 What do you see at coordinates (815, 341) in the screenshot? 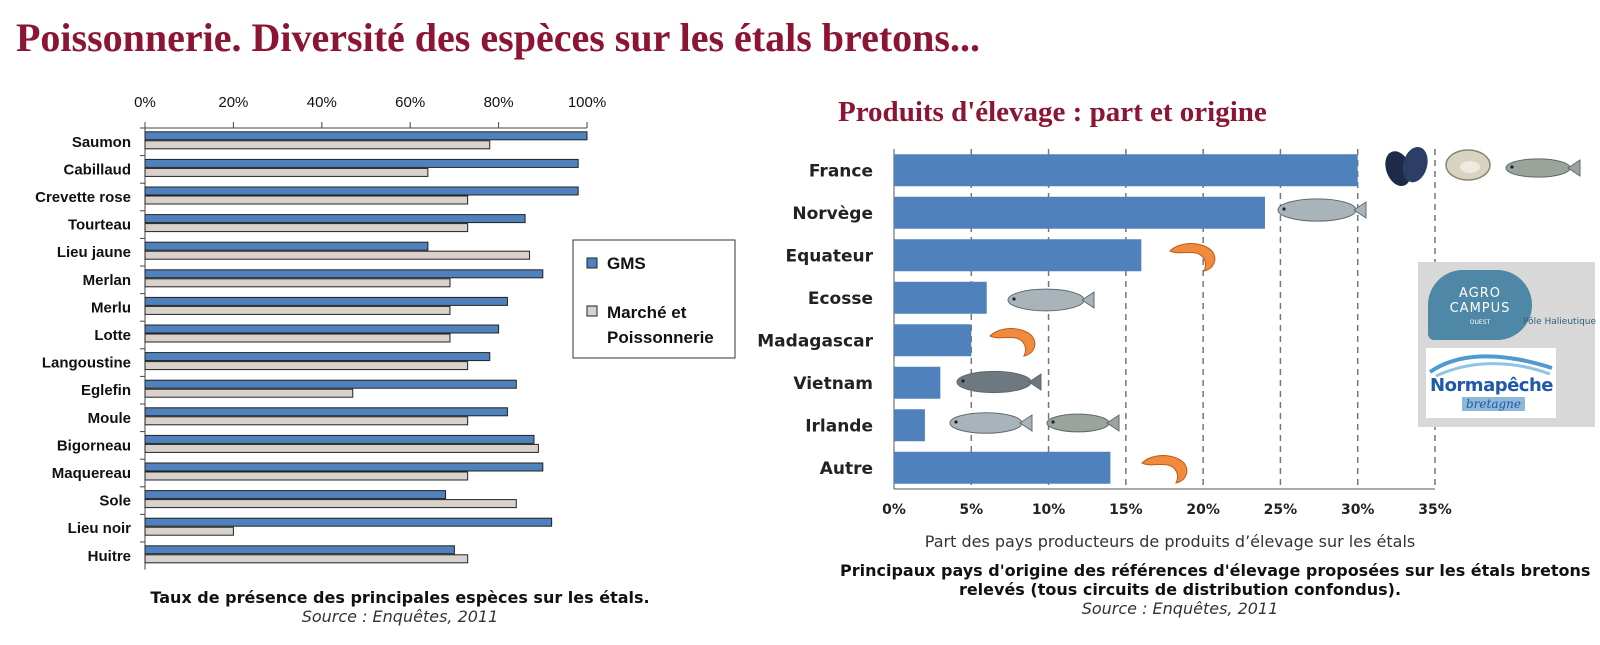
I see `category-label: Madagascar` at bounding box center [815, 341].